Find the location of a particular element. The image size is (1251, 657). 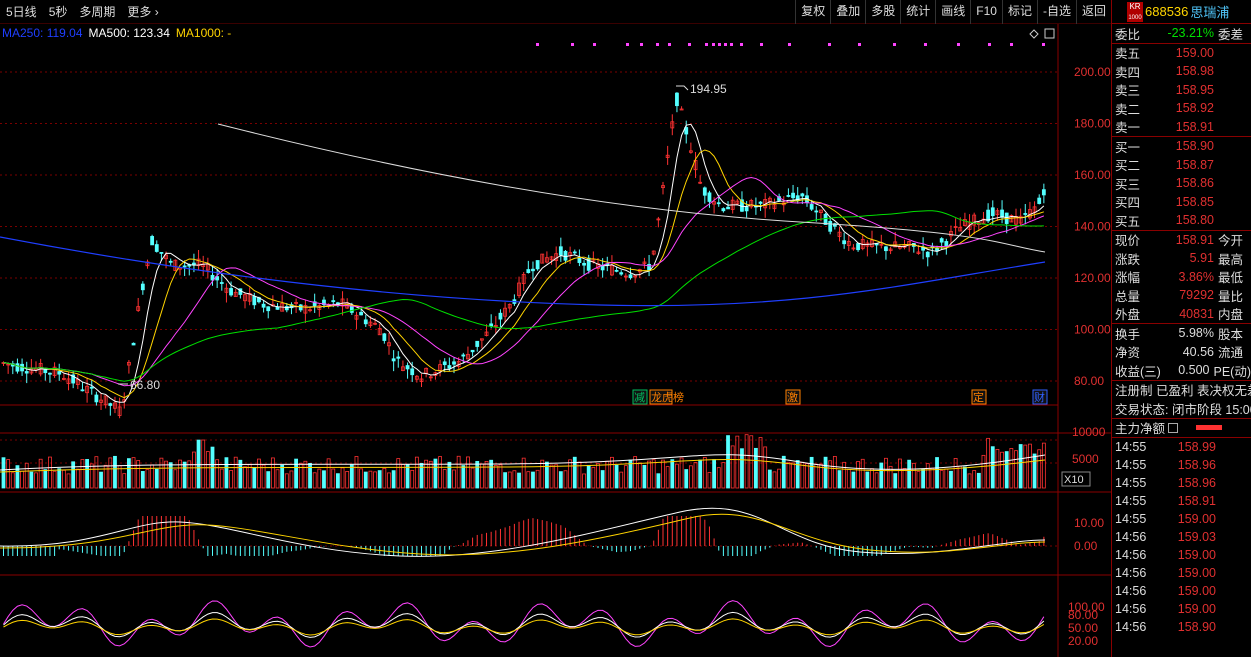

tool-button-4: 画线 is located at coordinates (952, 12).